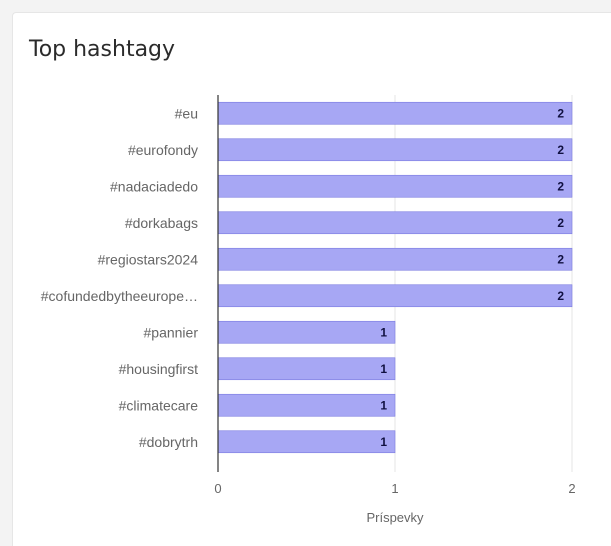 Image resolution: width=611 pixels, height=546 pixels. What do you see at coordinates (159, 405) in the screenshot?
I see `category-label: #climatecare` at bounding box center [159, 405].